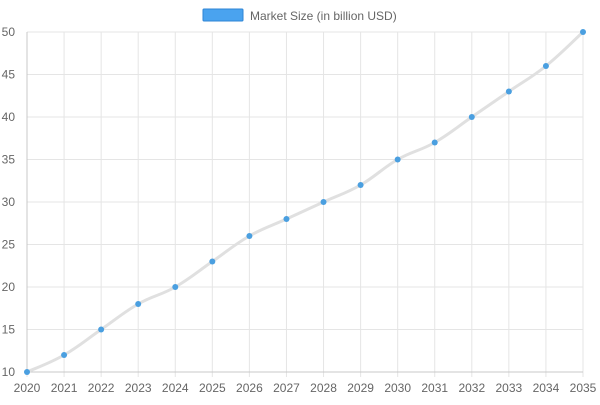  Describe the element at coordinates (249, 388) in the screenshot. I see `x-tick-label: 2026` at that location.